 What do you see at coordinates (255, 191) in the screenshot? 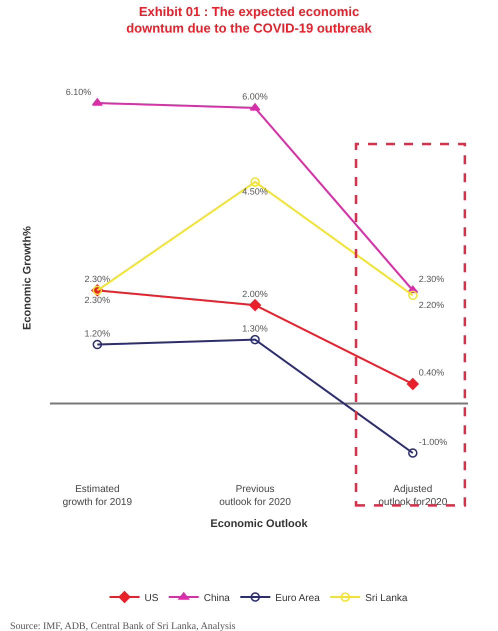
I see `data-label: 4.50%` at bounding box center [255, 191].